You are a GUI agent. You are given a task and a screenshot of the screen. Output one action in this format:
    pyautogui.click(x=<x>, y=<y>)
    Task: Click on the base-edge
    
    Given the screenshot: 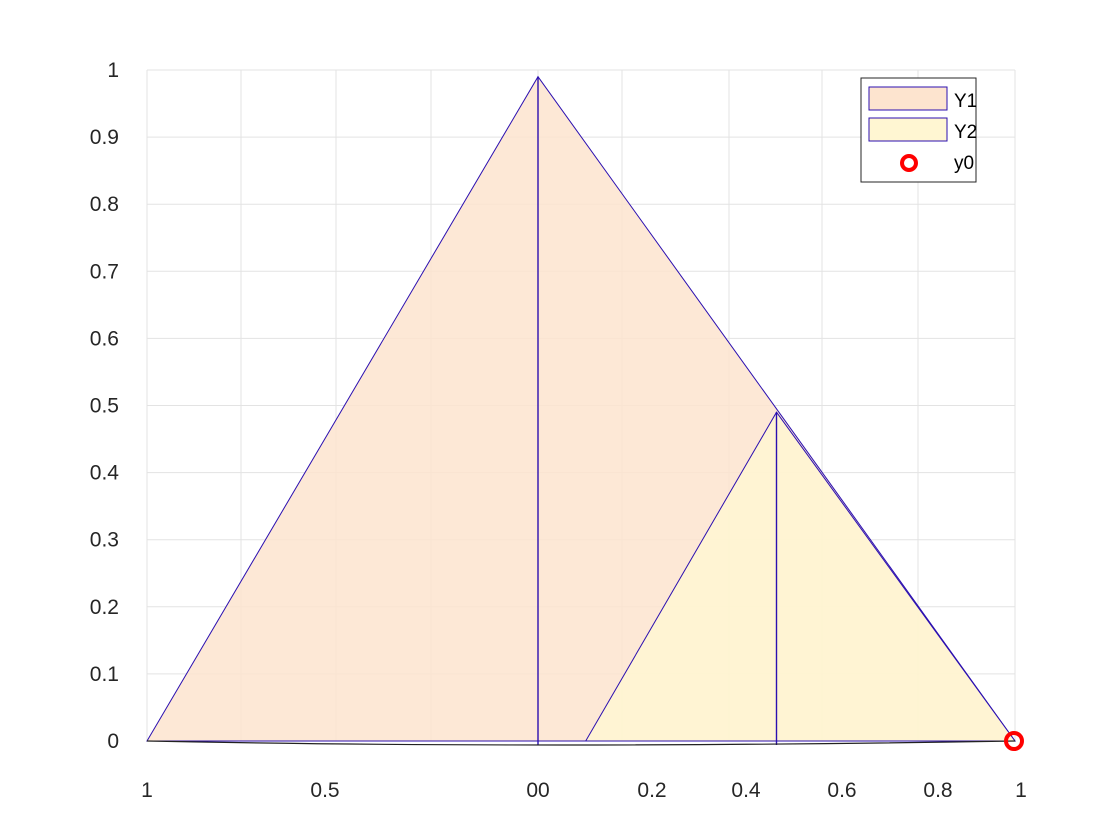 What is the action you would take?
    pyautogui.click(x=581, y=743)
    